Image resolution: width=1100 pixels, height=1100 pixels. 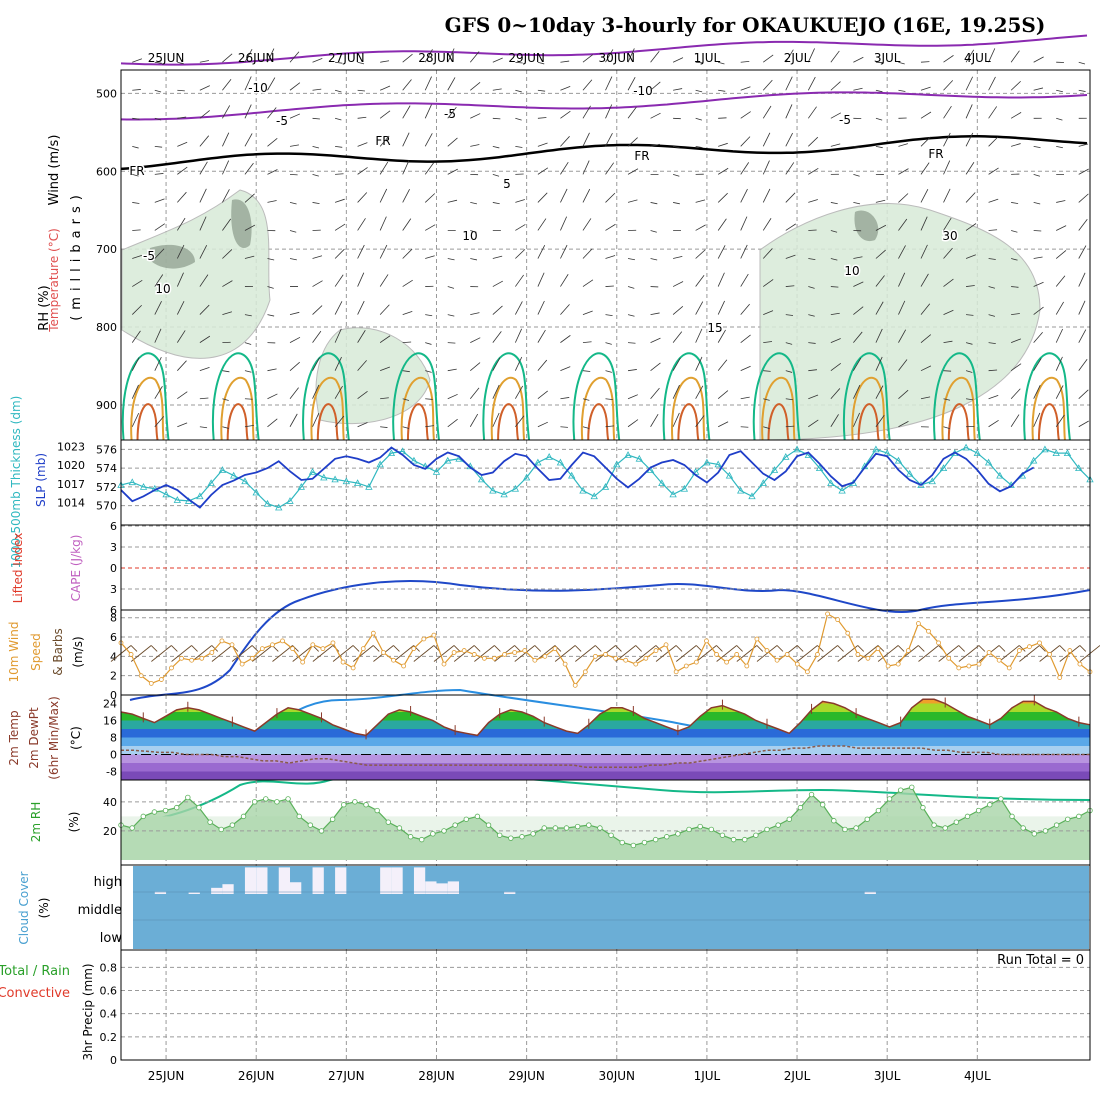 What do you see at coordinates (54, 170) in the screenshot?
I see `ylabel-wind: Wind (m/s)` at bounding box center [54, 170].